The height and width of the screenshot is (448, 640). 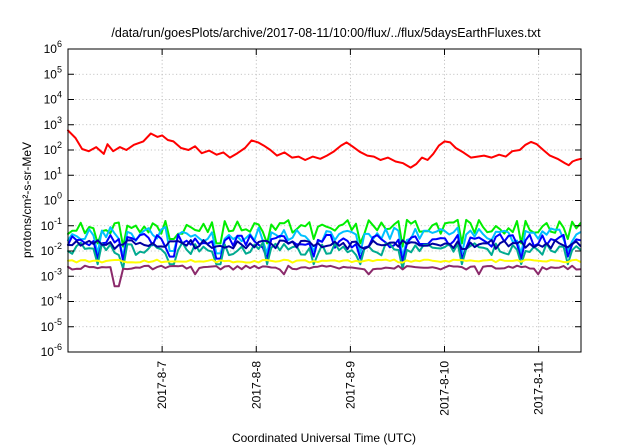 What do you see at coordinates (445, 388) in the screenshot?
I see `x-tick-label: 2017-8-10` at bounding box center [445, 388].